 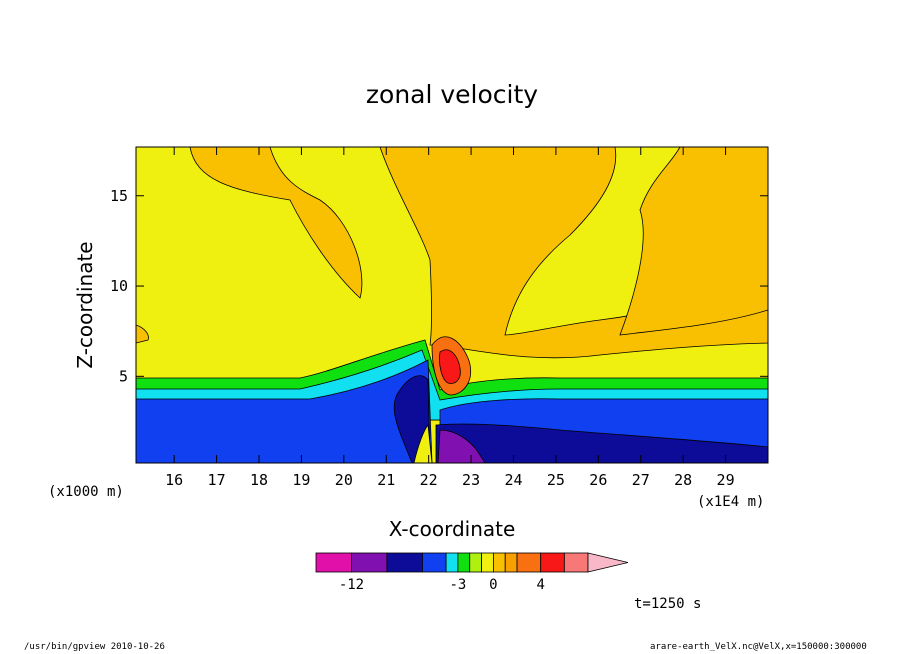 I want to click on region-orange-main, so click(x=573, y=253).